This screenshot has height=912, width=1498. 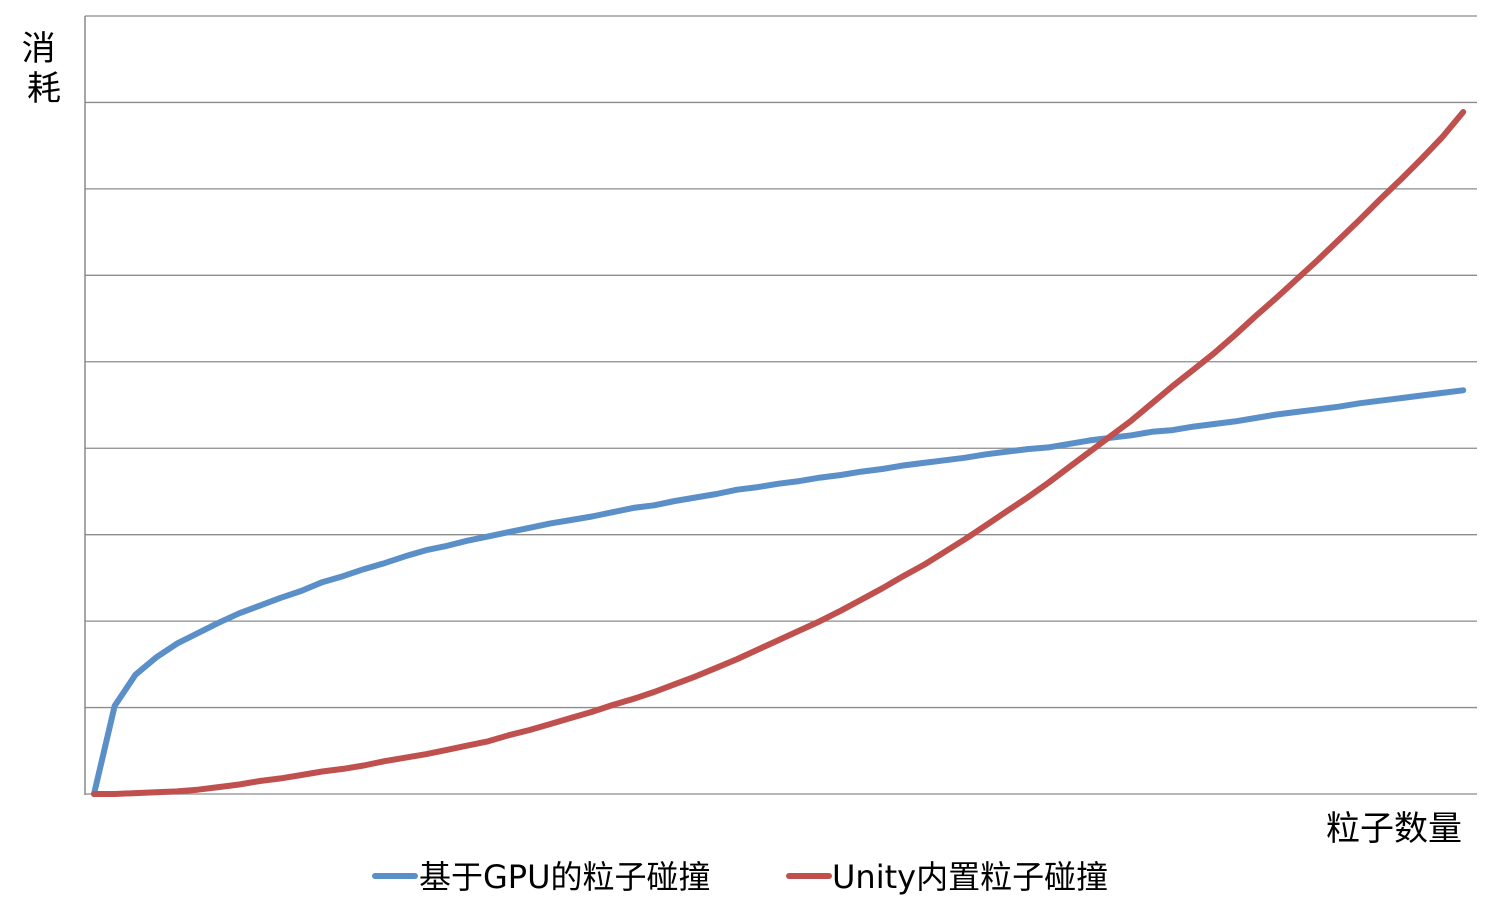 I want to click on legend-entry-gpu: 基于GPU的粒子碰撞, so click(x=541, y=877).